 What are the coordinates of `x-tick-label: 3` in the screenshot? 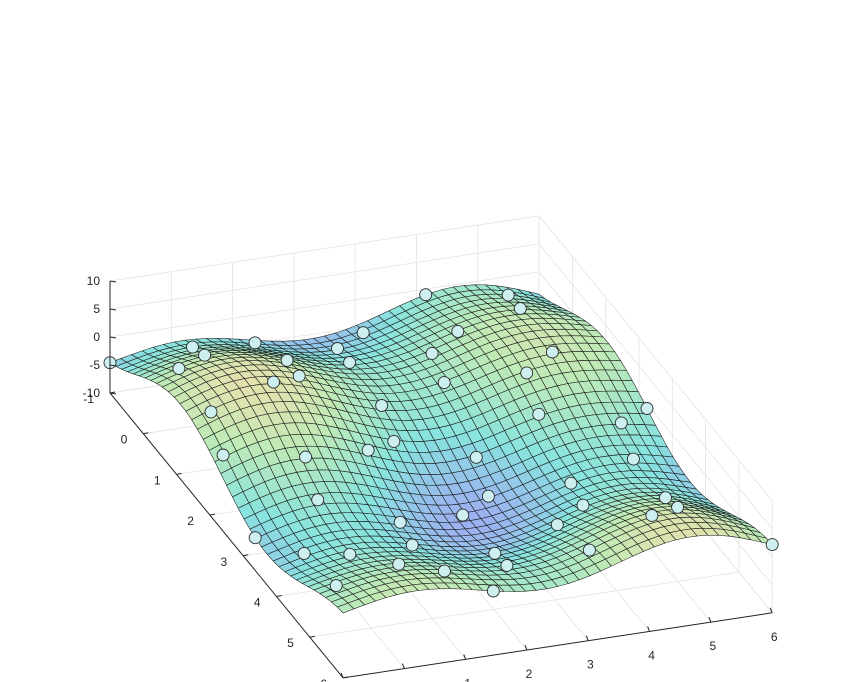 It's located at (224, 562).